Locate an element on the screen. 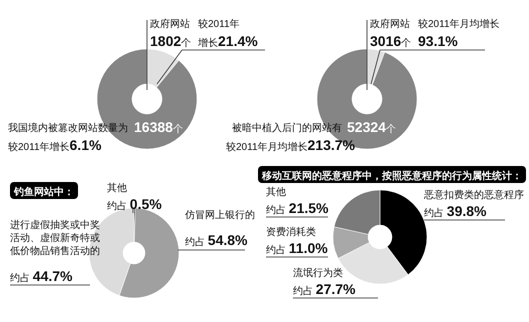 This screenshot has height=322, width=529. slice-label: 流氓行为类 is located at coordinates (318, 273).